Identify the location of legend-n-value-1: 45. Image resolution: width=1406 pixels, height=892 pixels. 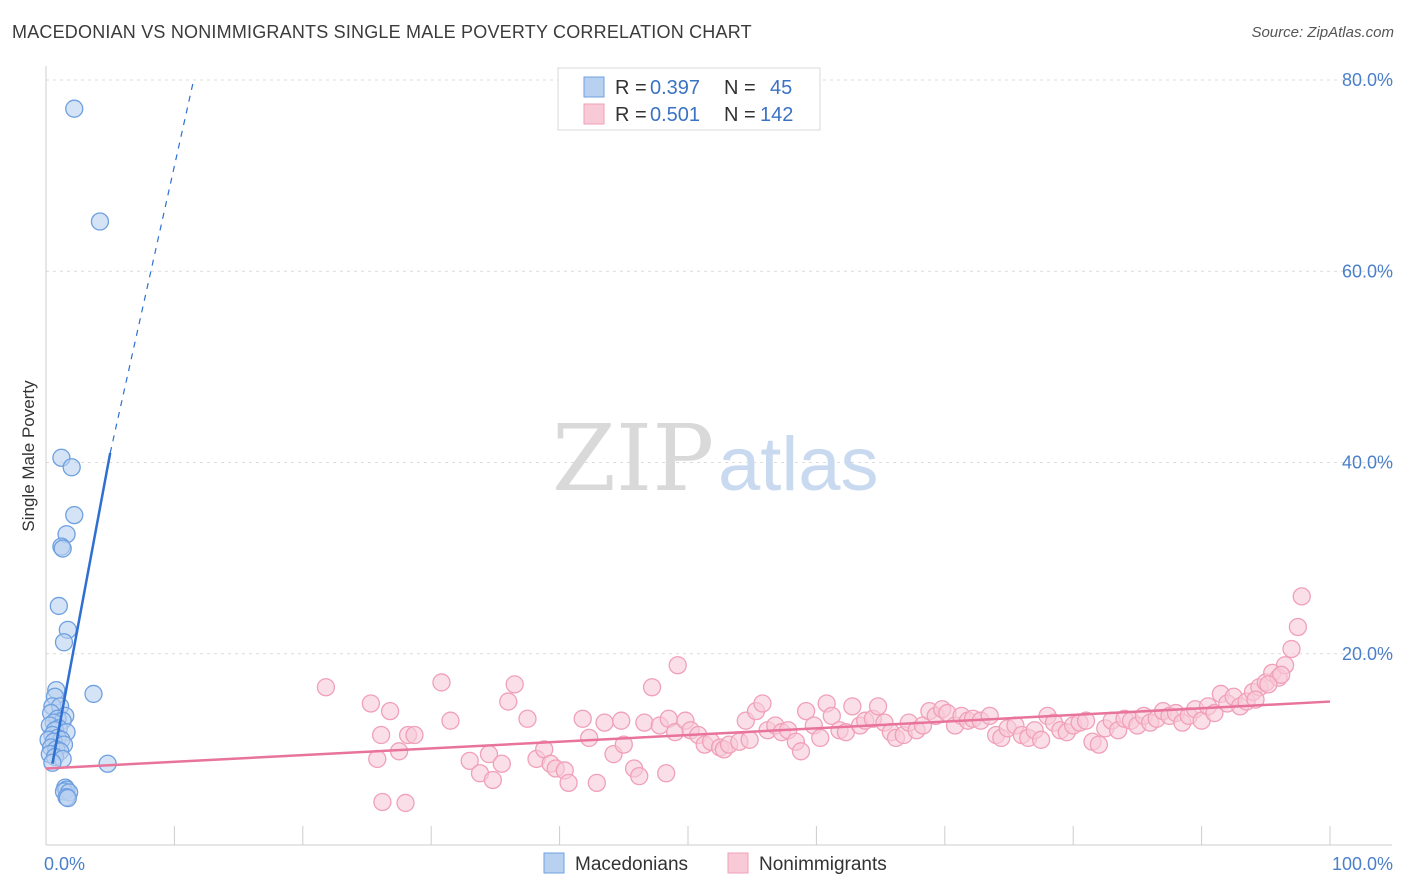
(781, 88).